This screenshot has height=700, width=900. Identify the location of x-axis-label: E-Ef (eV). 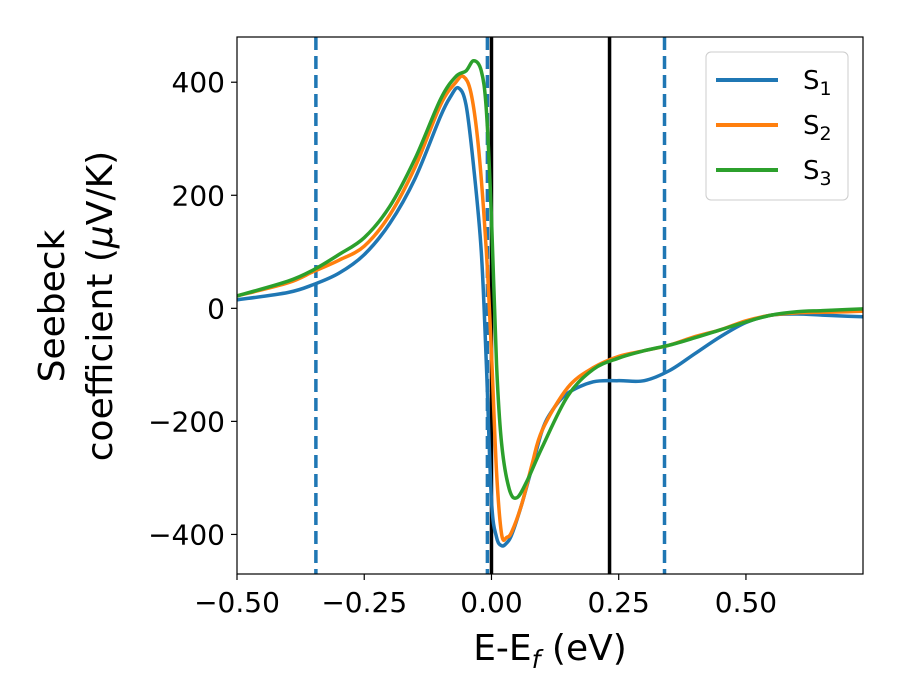
(550, 651).